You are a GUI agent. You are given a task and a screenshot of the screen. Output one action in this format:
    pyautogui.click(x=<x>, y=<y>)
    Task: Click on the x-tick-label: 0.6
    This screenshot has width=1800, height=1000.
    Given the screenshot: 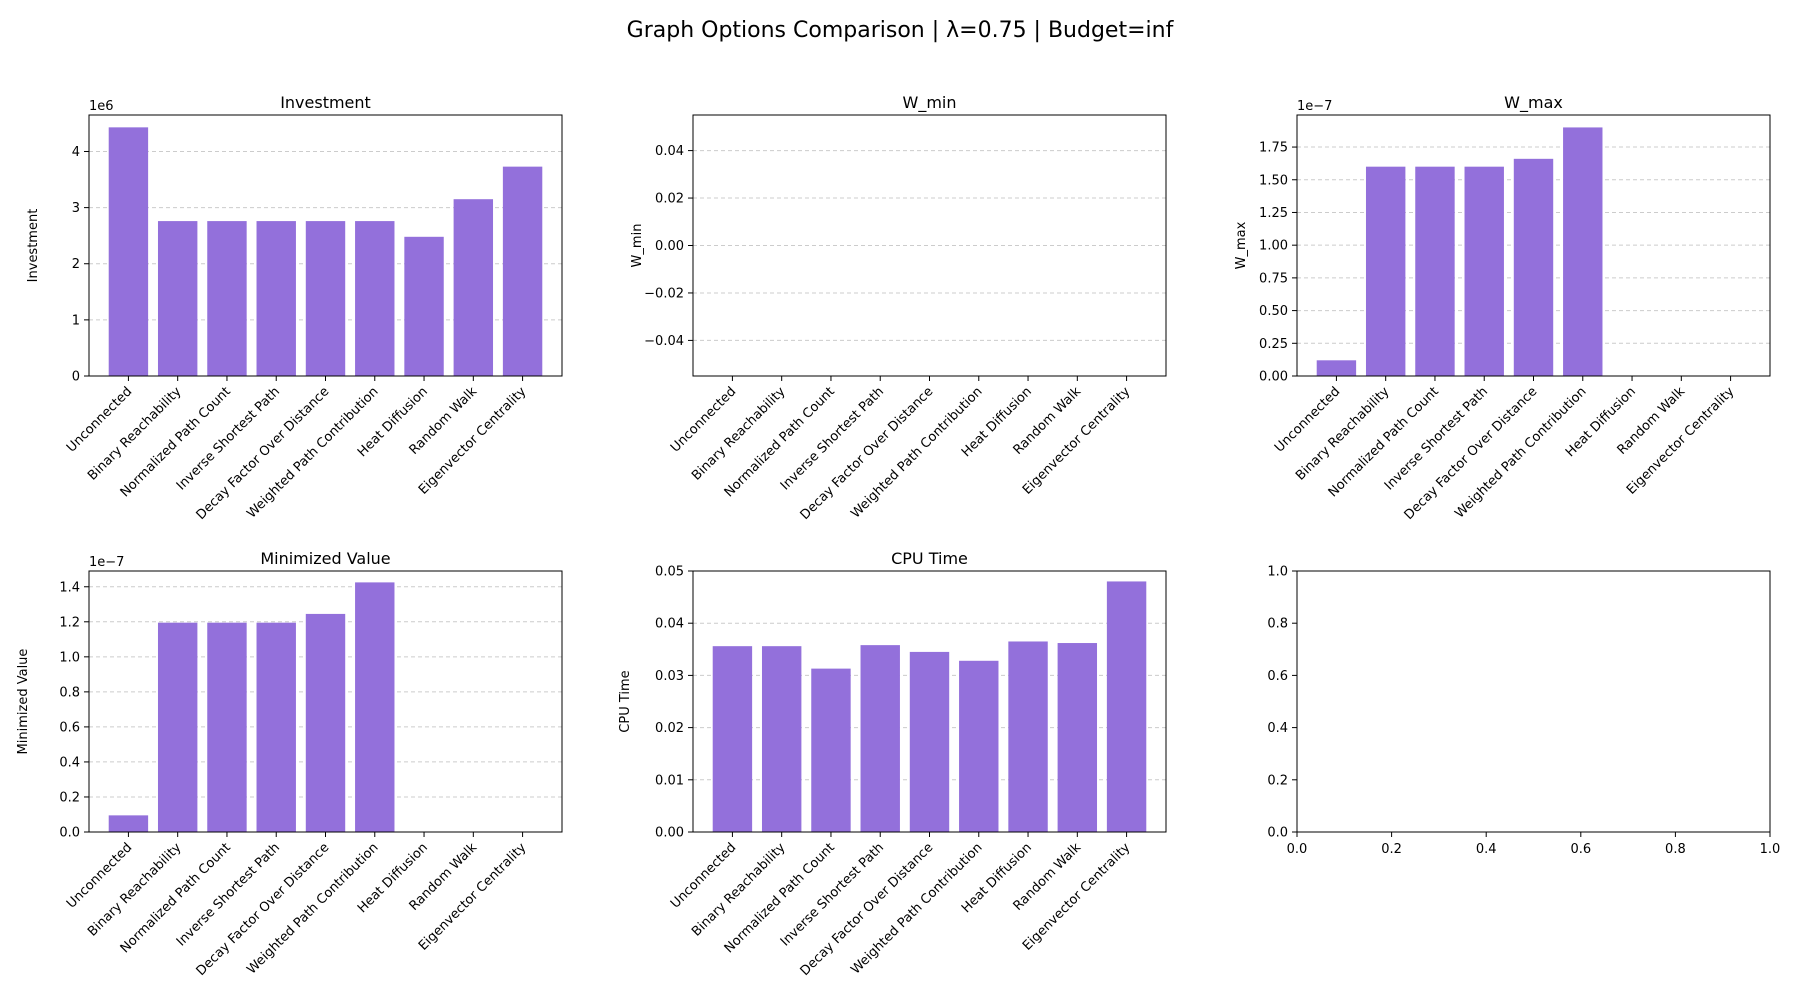 What is the action you would take?
    pyautogui.click(x=1580, y=849)
    